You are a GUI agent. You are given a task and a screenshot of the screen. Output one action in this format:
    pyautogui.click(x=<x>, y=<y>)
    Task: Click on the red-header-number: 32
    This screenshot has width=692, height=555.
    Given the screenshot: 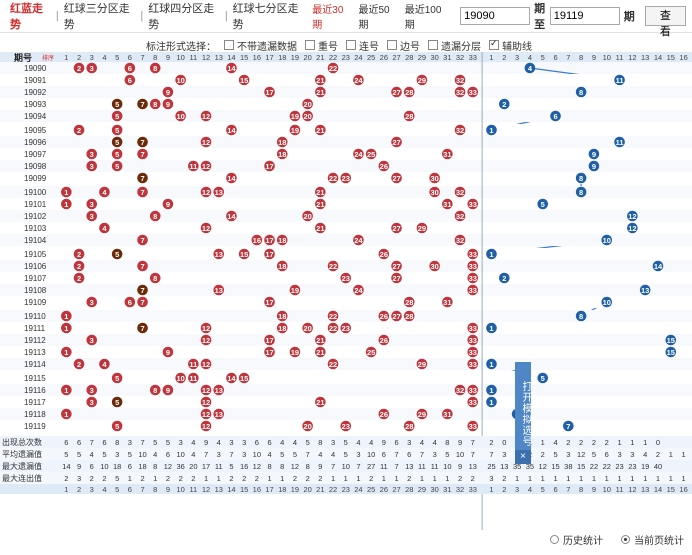 What is the action you would take?
    pyautogui.click(x=460, y=57)
    